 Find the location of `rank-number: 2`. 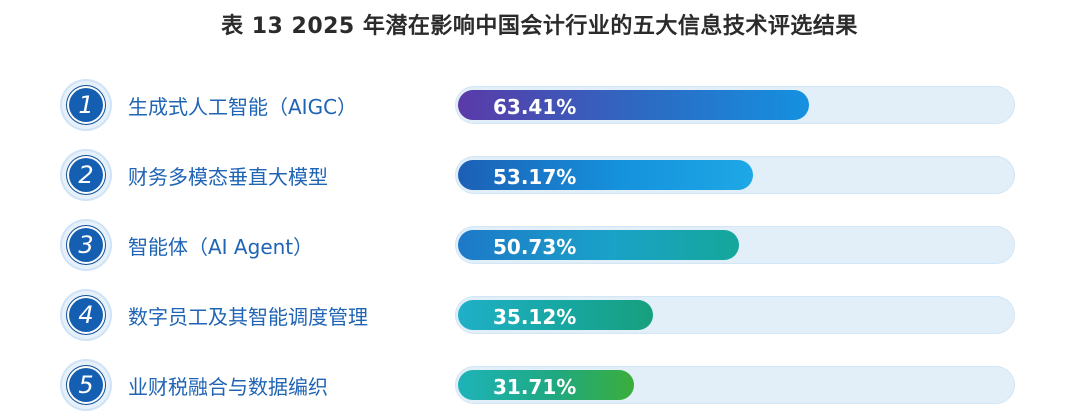

rank-number: 2 is located at coordinates (86, 175).